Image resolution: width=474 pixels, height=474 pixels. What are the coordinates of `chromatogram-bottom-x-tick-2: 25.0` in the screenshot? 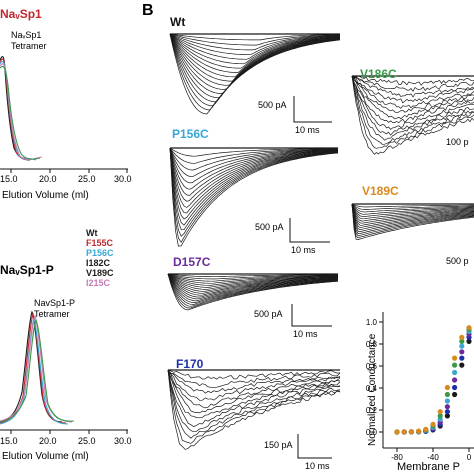 It's located at (87, 441).